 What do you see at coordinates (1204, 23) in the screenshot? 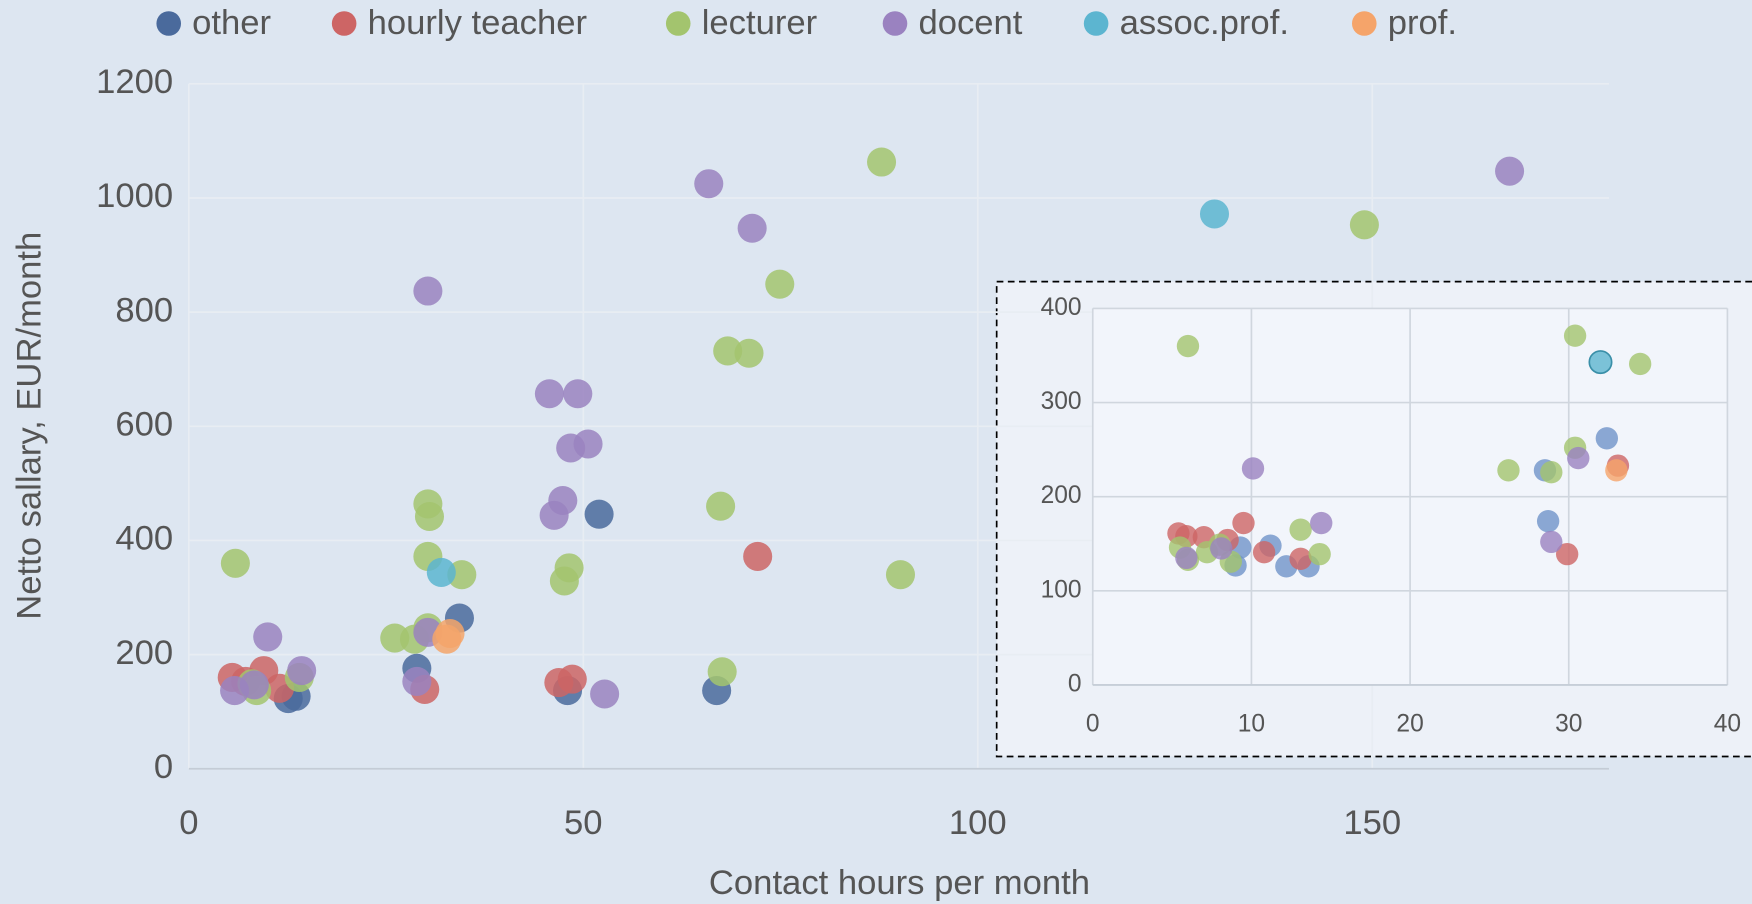
I see `legend-label: assoc.prof.` at bounding box center [1204, 23].